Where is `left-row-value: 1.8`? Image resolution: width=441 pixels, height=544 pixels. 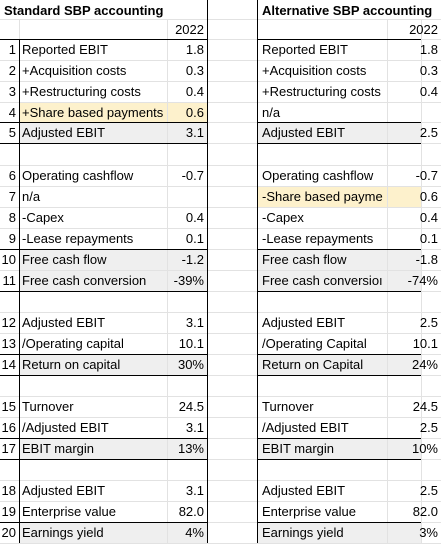 left-row-value: 1.8 is located at coordinates (194, 49).